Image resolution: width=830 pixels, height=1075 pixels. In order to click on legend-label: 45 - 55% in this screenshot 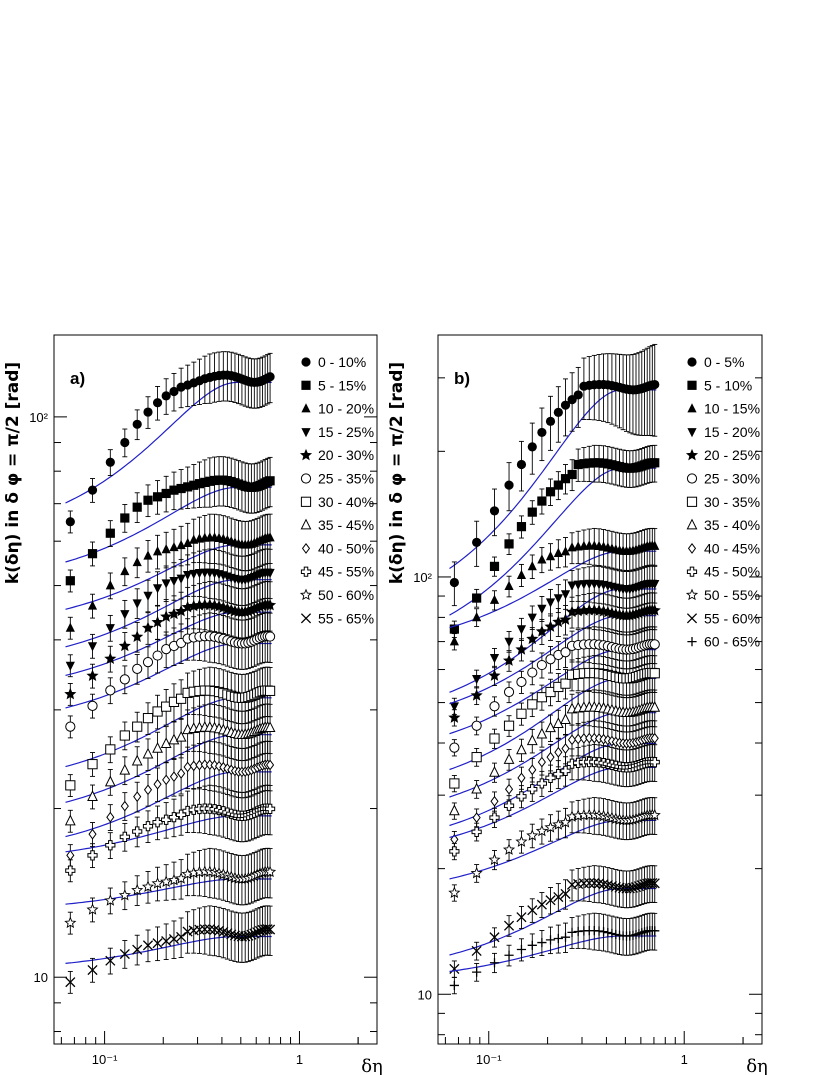, I will do `click(346, 572)`.